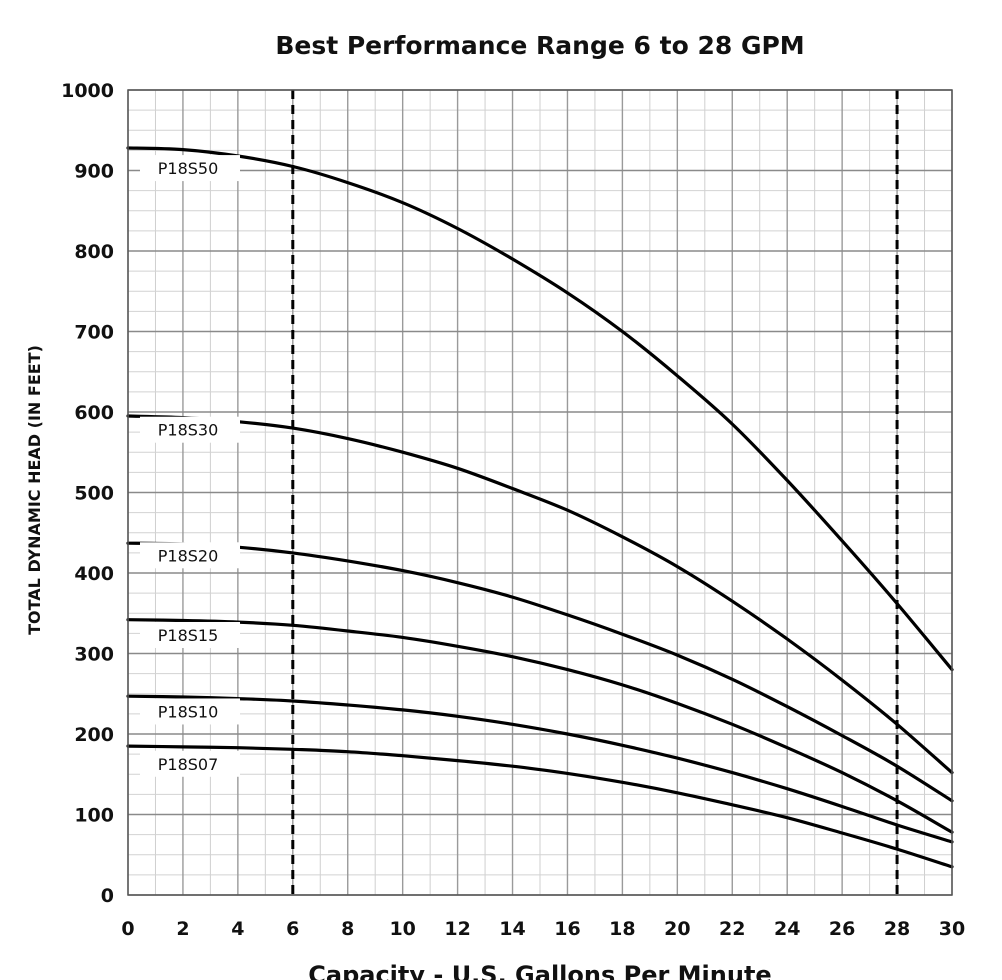 Image resolution: width=1002 pixels, height=980 pixels. I want to click on x-tick-label: 10, so click(402, 929).